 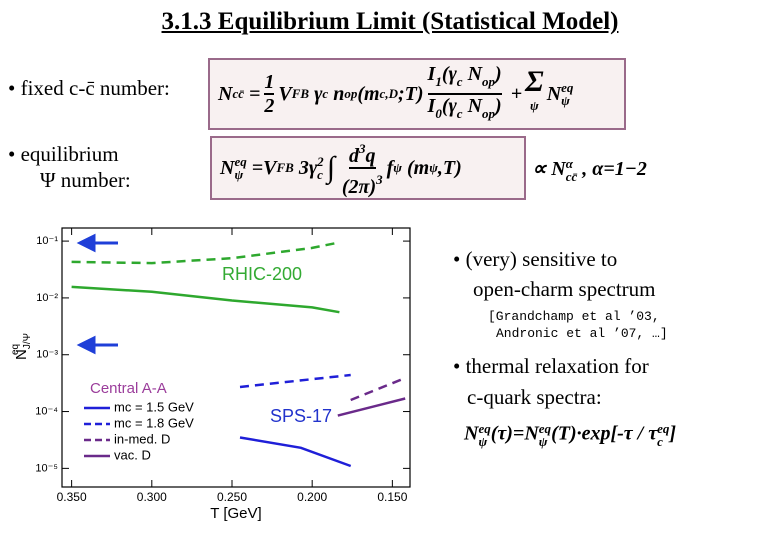 I want to click on x-tick-label: 0.250, so click(x=232, y=497).